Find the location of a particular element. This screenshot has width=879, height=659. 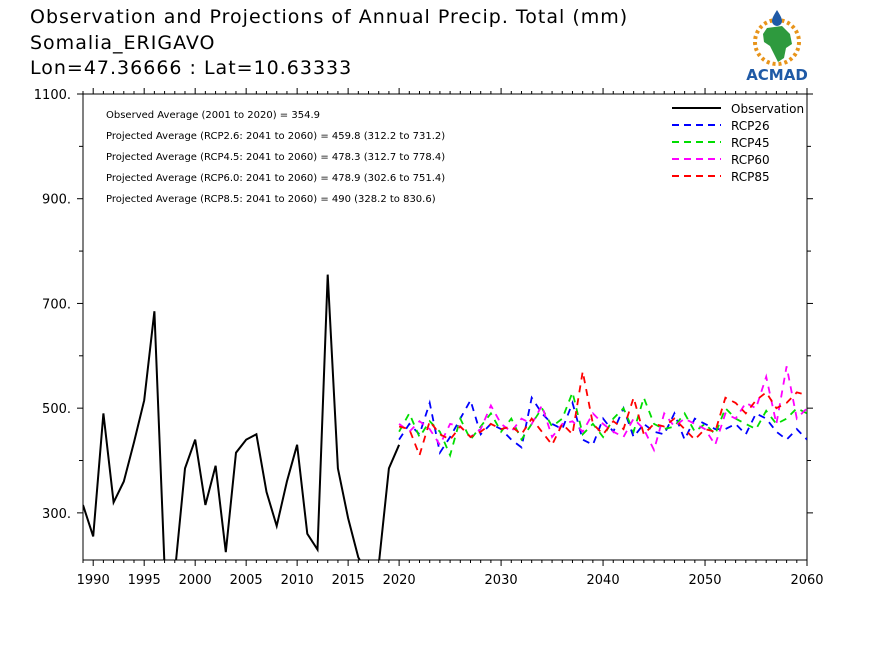

y-tick-label: 300. is located at coordinates (56, 514).